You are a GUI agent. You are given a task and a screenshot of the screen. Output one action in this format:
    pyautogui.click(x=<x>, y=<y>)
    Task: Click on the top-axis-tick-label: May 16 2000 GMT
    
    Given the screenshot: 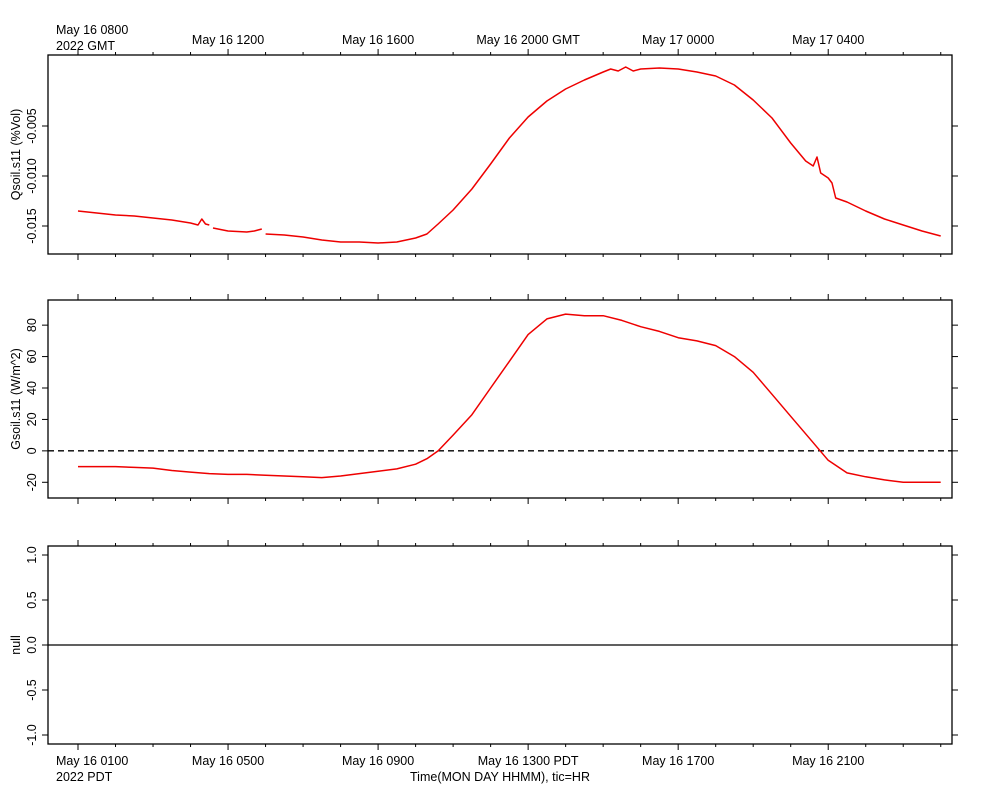 What is the action you would take?
    pyautogui.click(x=528, y=40)
    